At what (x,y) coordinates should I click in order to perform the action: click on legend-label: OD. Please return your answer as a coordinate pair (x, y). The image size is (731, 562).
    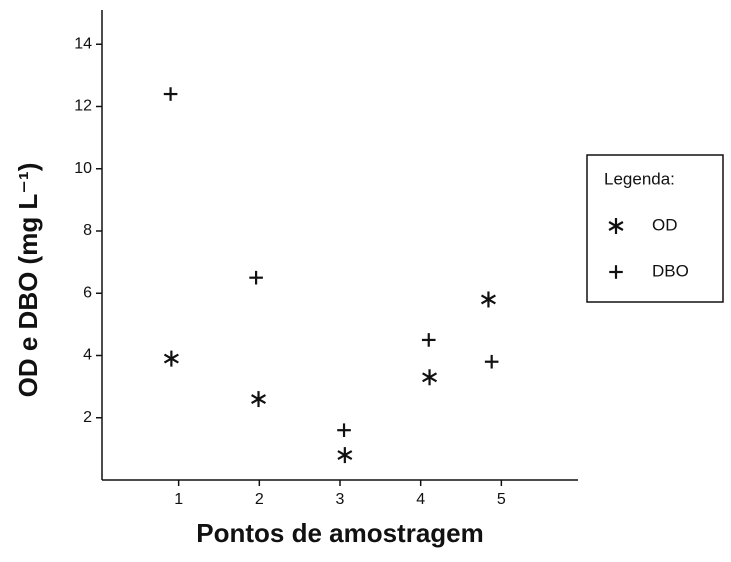
    Looking at the image, I should click on (665, 224).